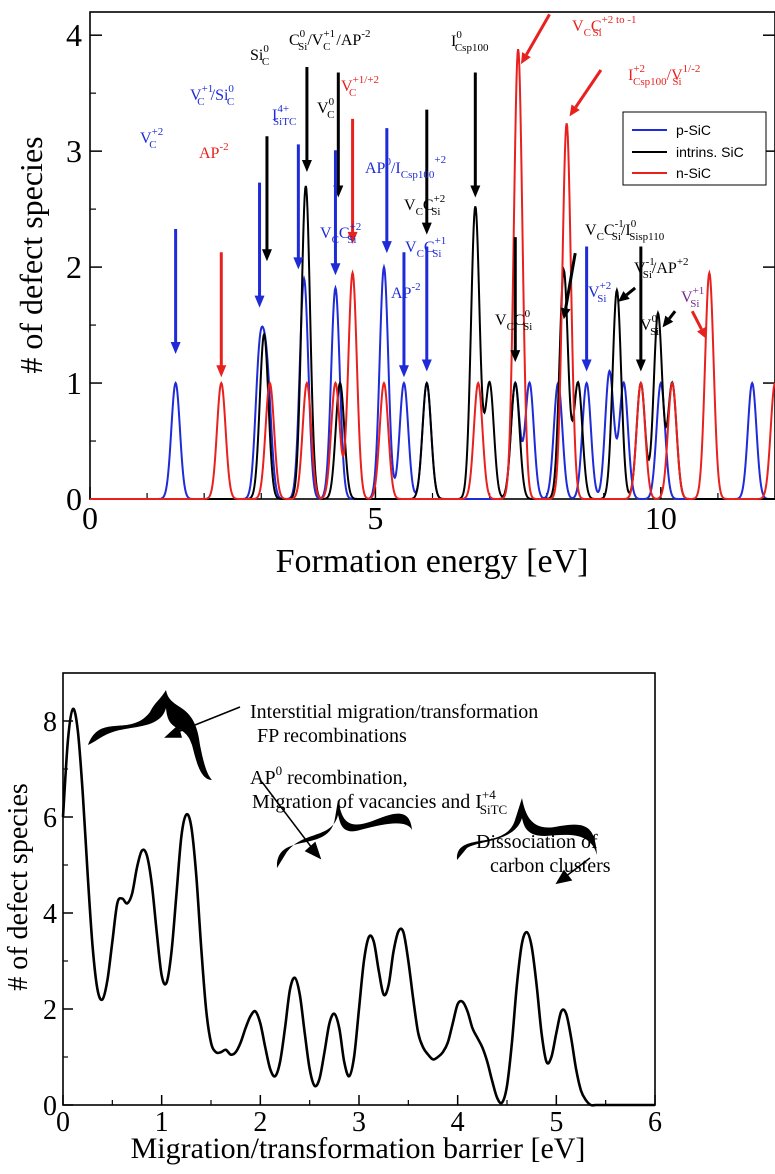  What do you see at coordinates (693, 173) in the screenshot?
I see `legend-label-n-sic: n-SiC` at bounding box center [693, 173].